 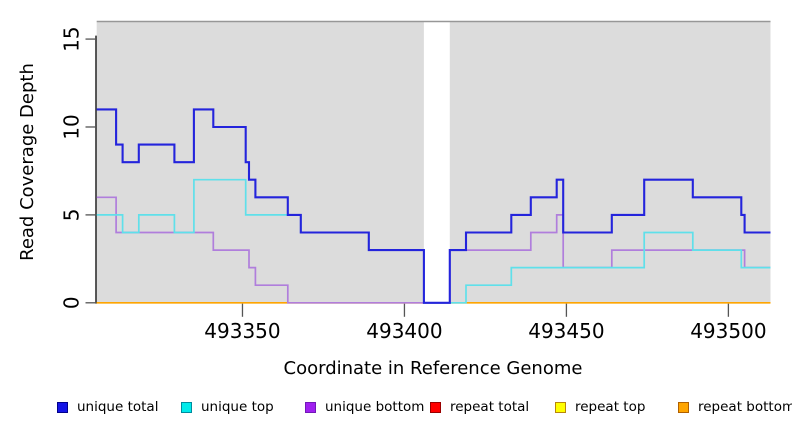 What do you see at coordinates (72, 38) in the screenshot?
I see `y-tick-label: 15` at bounding box center [72, 38].